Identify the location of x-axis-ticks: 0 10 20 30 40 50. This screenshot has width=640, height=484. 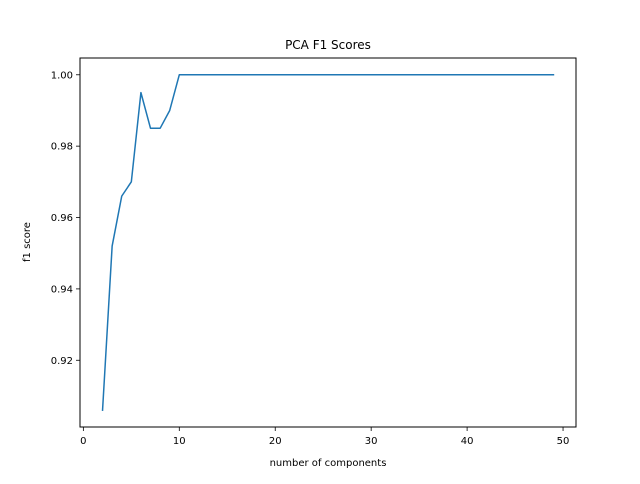
(324, 437).